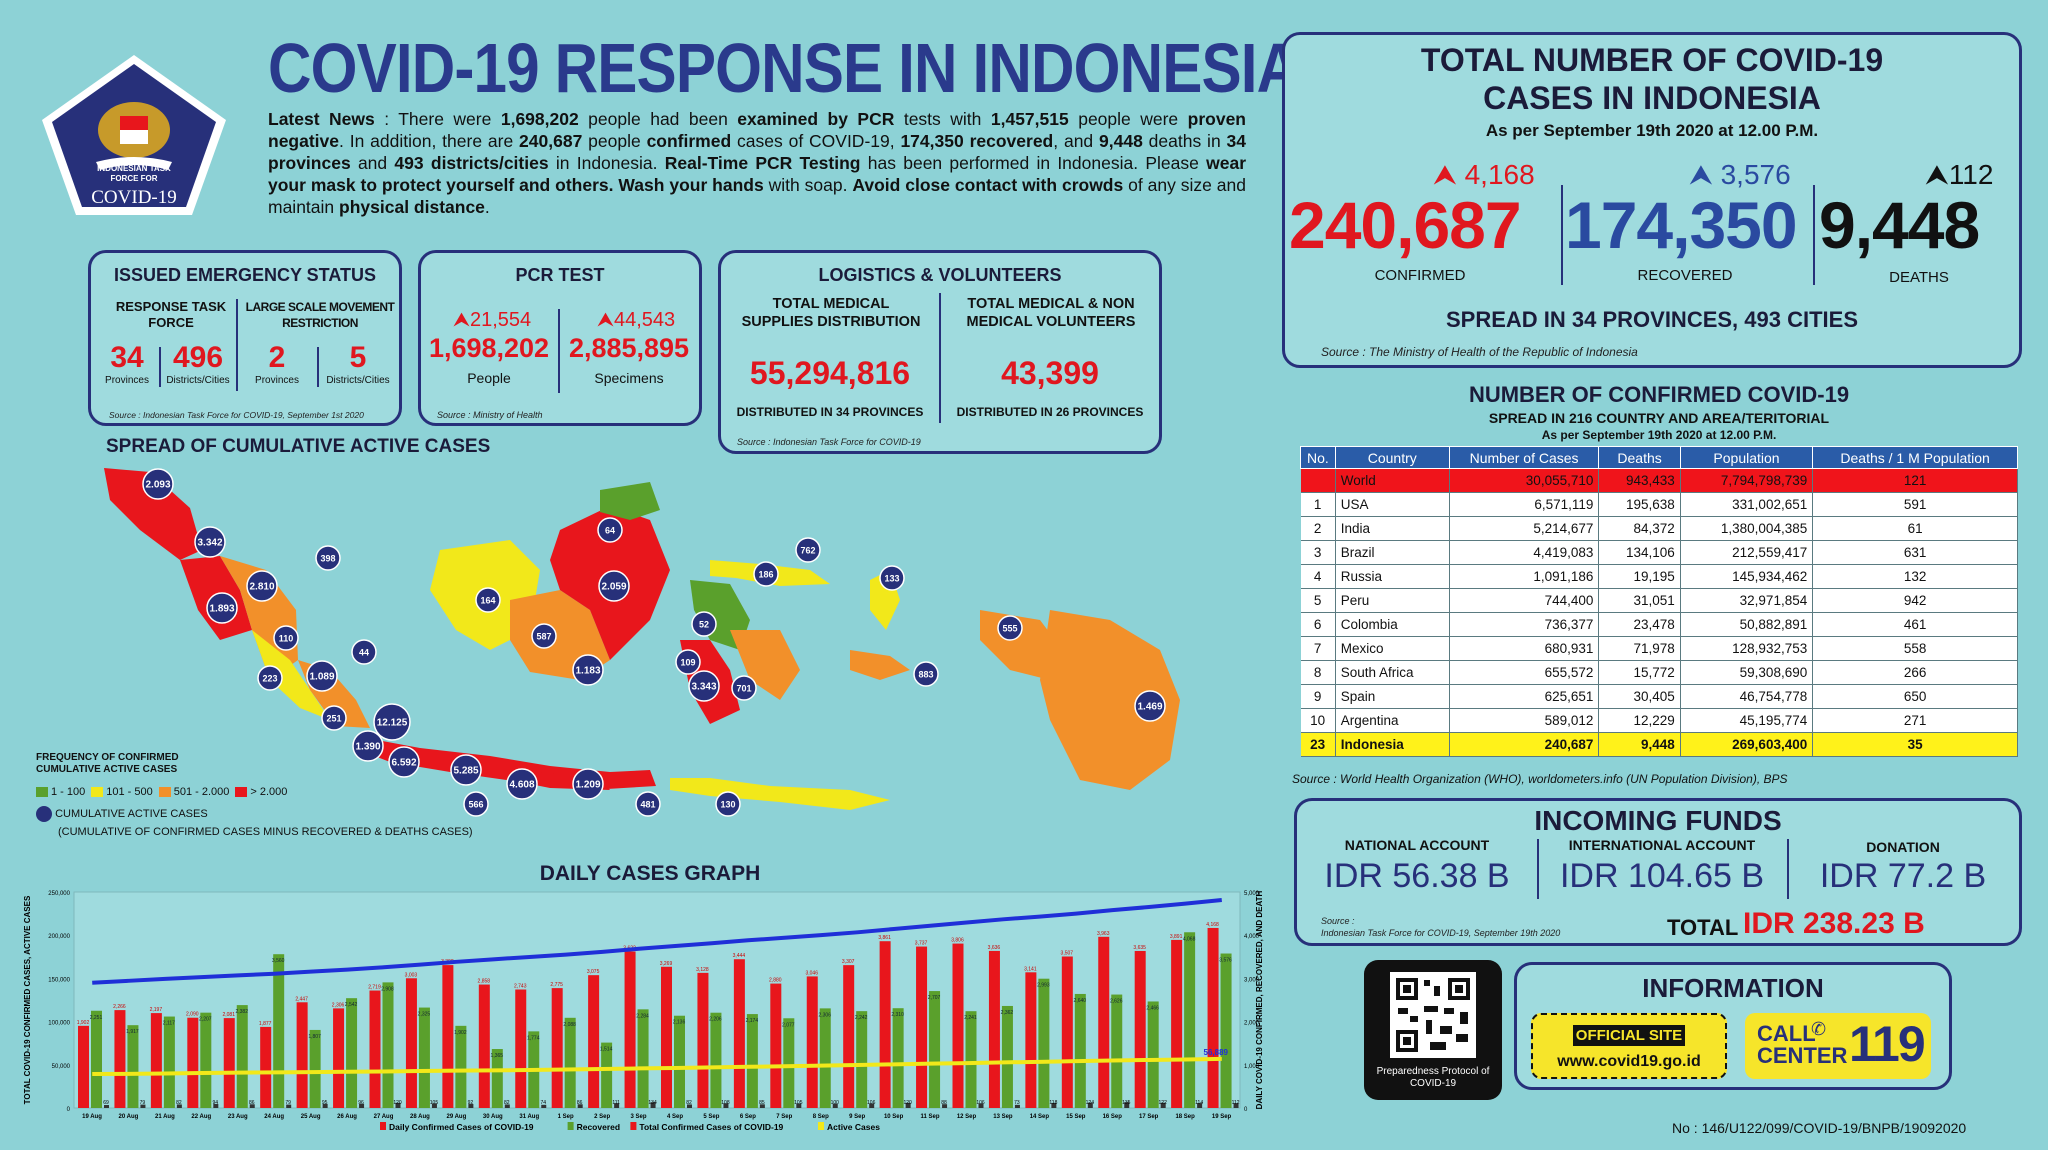  What do you see at coordinates (1524, 552) in the screenshot?
I see `table-cell: 4,419,083` at bounding box center [1524, 552].